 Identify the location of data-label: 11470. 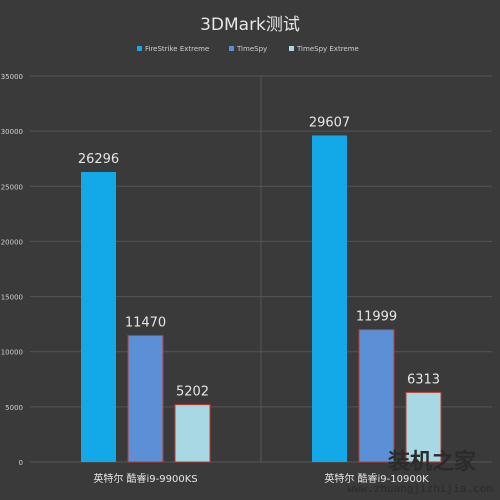
(145, 323).